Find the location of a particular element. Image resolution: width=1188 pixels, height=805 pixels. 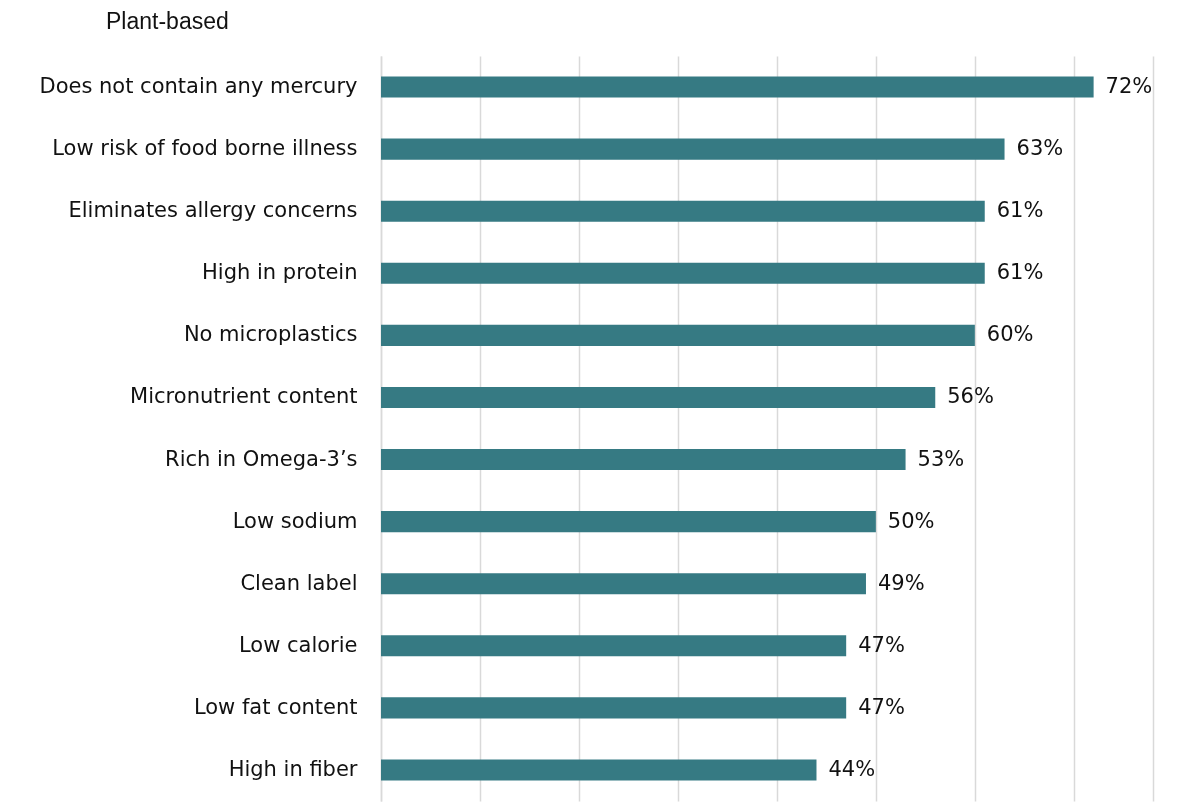

text: Plant-based is located at coordinates (167, 21).